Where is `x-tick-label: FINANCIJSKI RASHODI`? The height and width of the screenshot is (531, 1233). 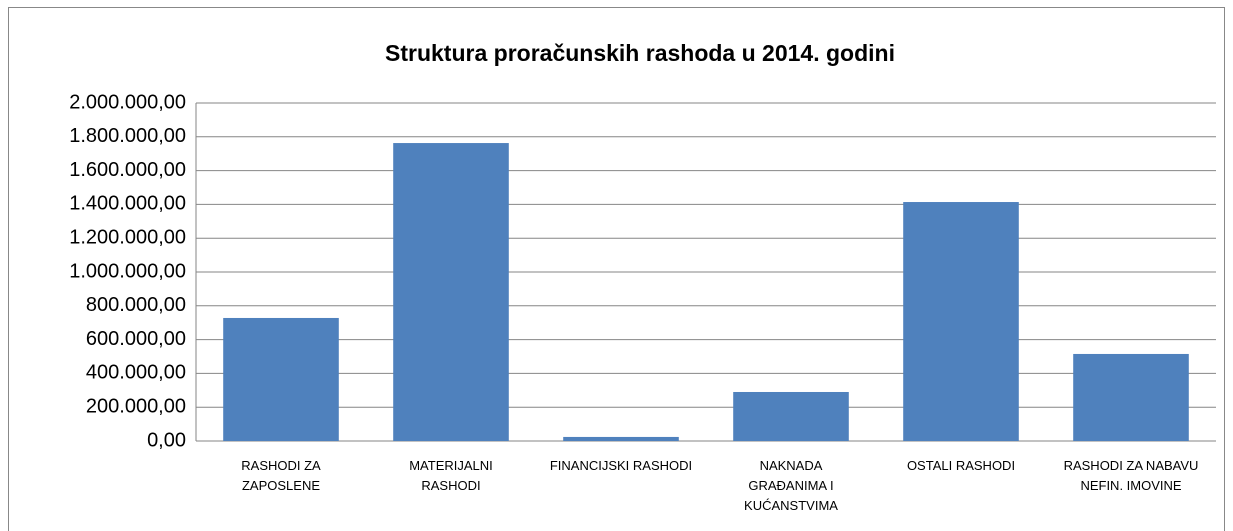 x-tick-label: FINANCIJSKI RASHODI is located at coordinates (621, 465).